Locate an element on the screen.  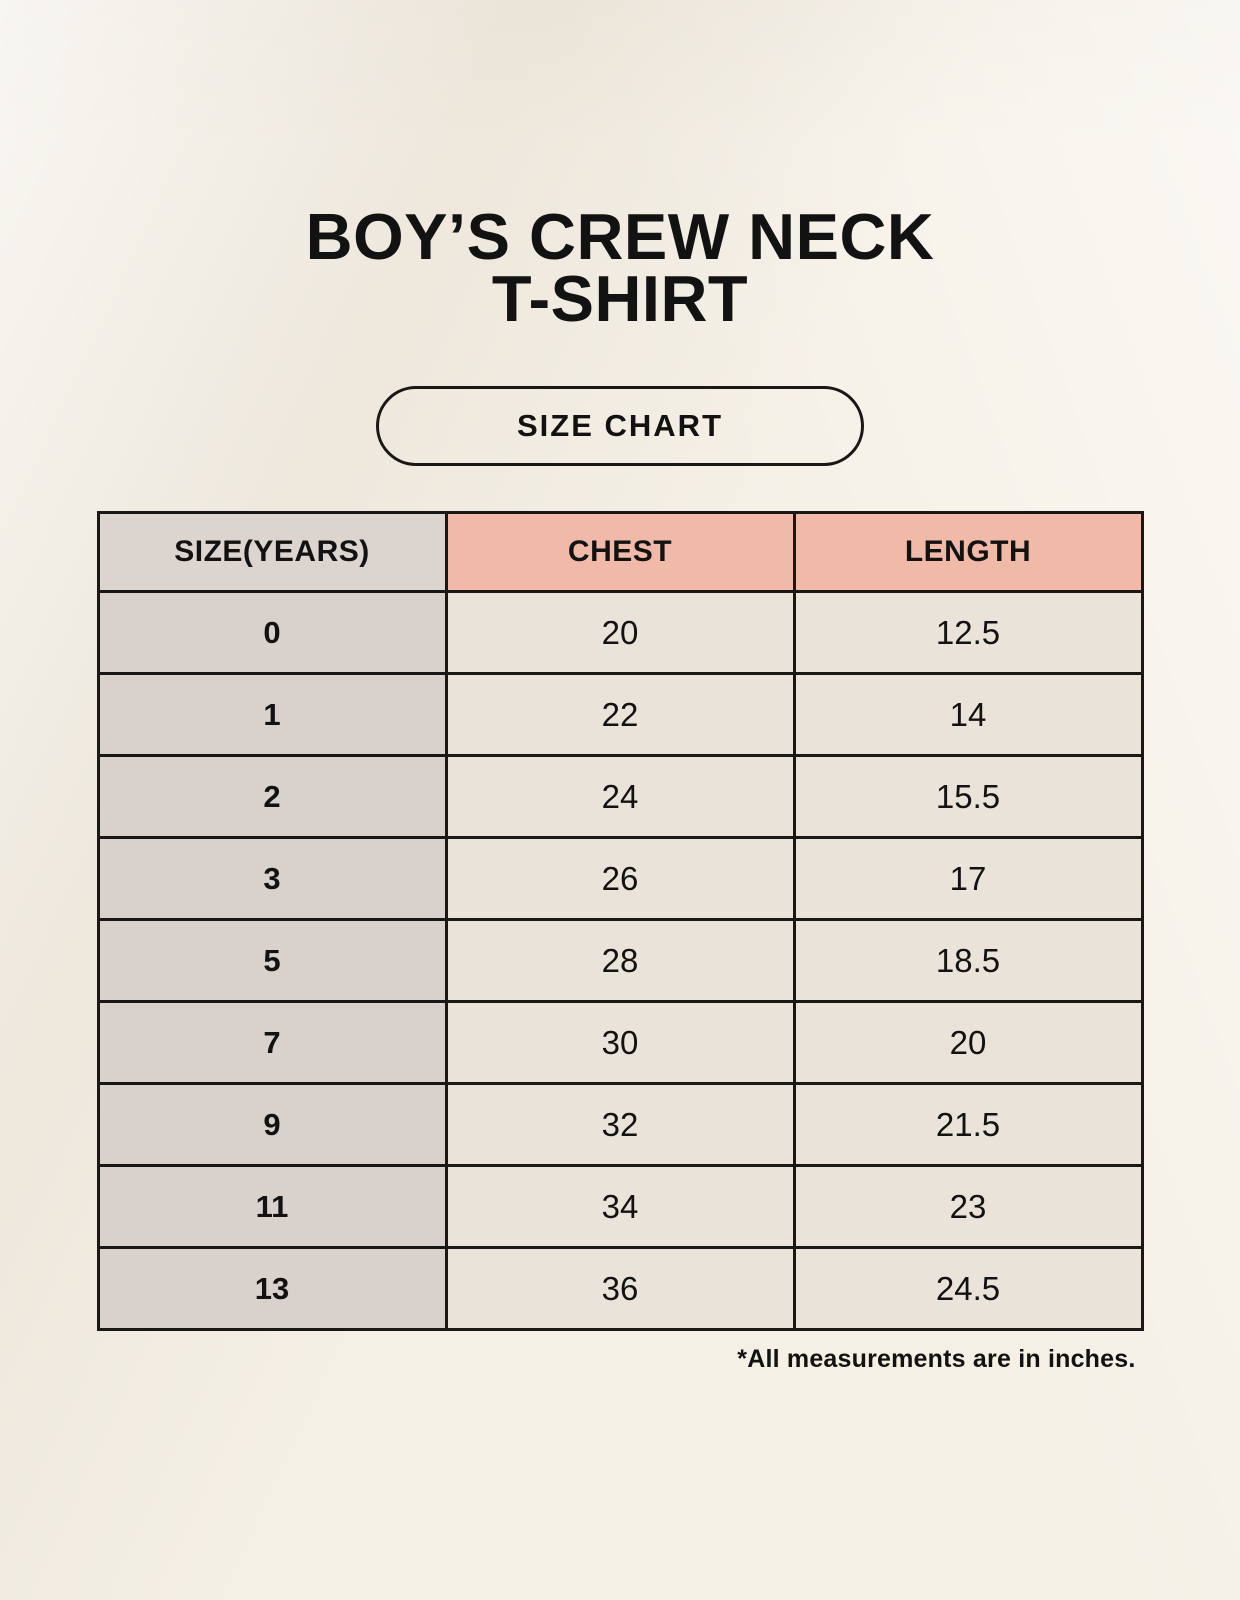
cell-chest: 32 is located at coordinates (620, 1124).